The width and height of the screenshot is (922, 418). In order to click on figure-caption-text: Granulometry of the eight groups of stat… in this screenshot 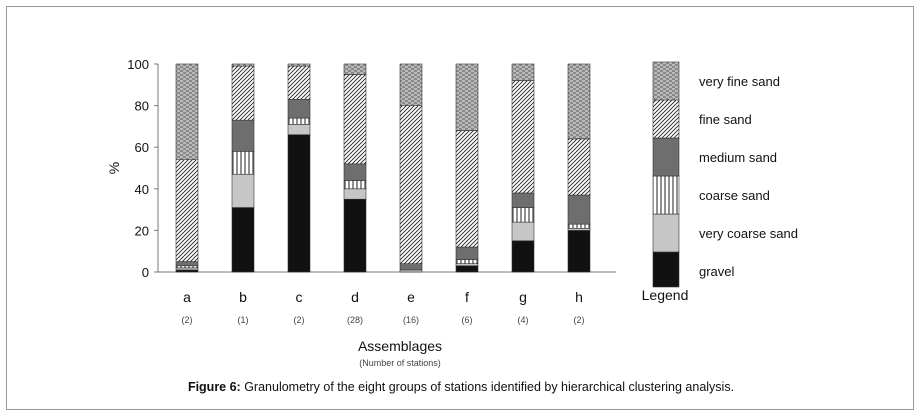, I will do `click(487, 387)`.